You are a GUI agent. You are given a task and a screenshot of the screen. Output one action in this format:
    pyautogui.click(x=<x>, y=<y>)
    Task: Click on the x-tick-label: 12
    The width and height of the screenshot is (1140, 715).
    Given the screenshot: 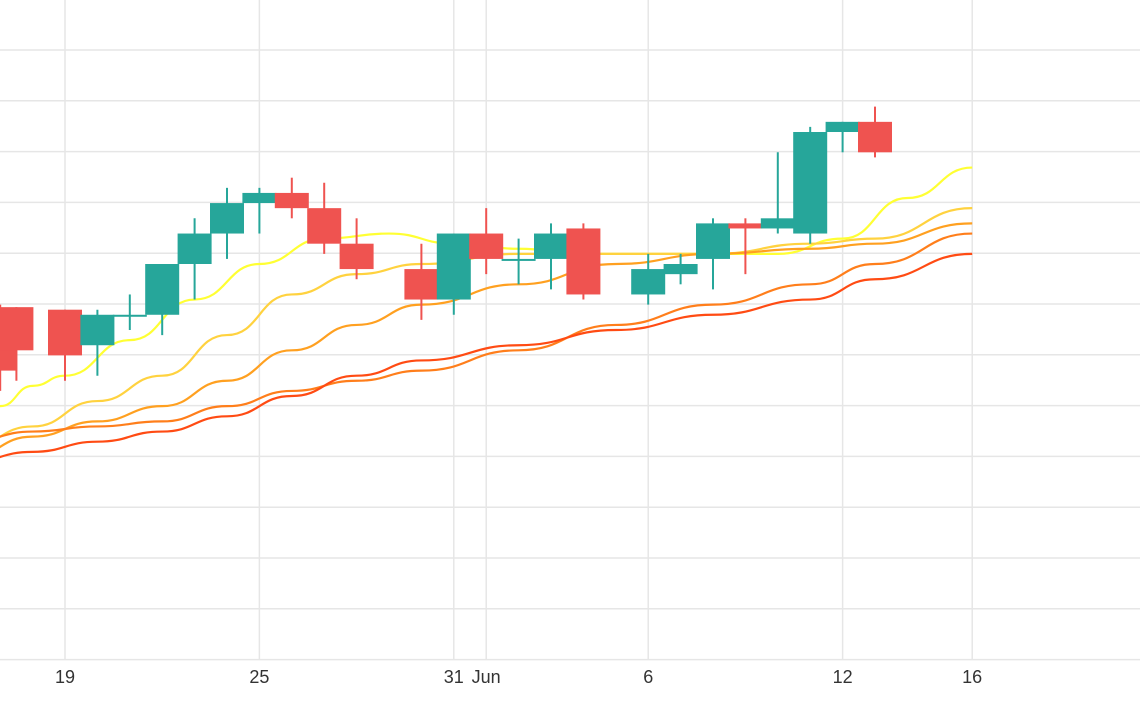 What is the action you would take?
    pyautogui.click(x=843, y=677)
    